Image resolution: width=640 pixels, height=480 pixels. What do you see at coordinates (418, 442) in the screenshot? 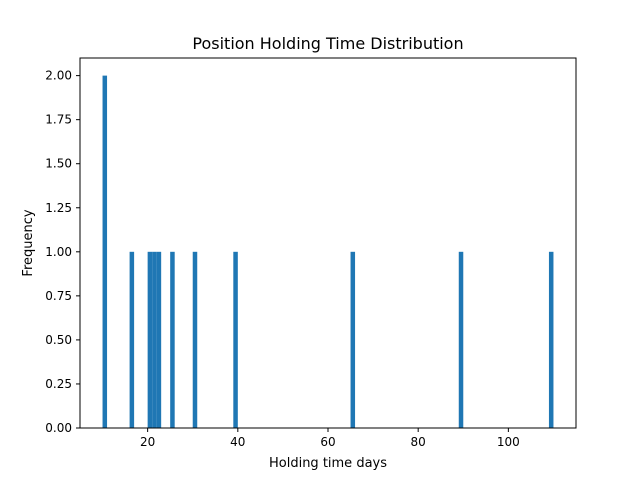
I see `x-tick-label: 80` at bounding box center [418, 442].